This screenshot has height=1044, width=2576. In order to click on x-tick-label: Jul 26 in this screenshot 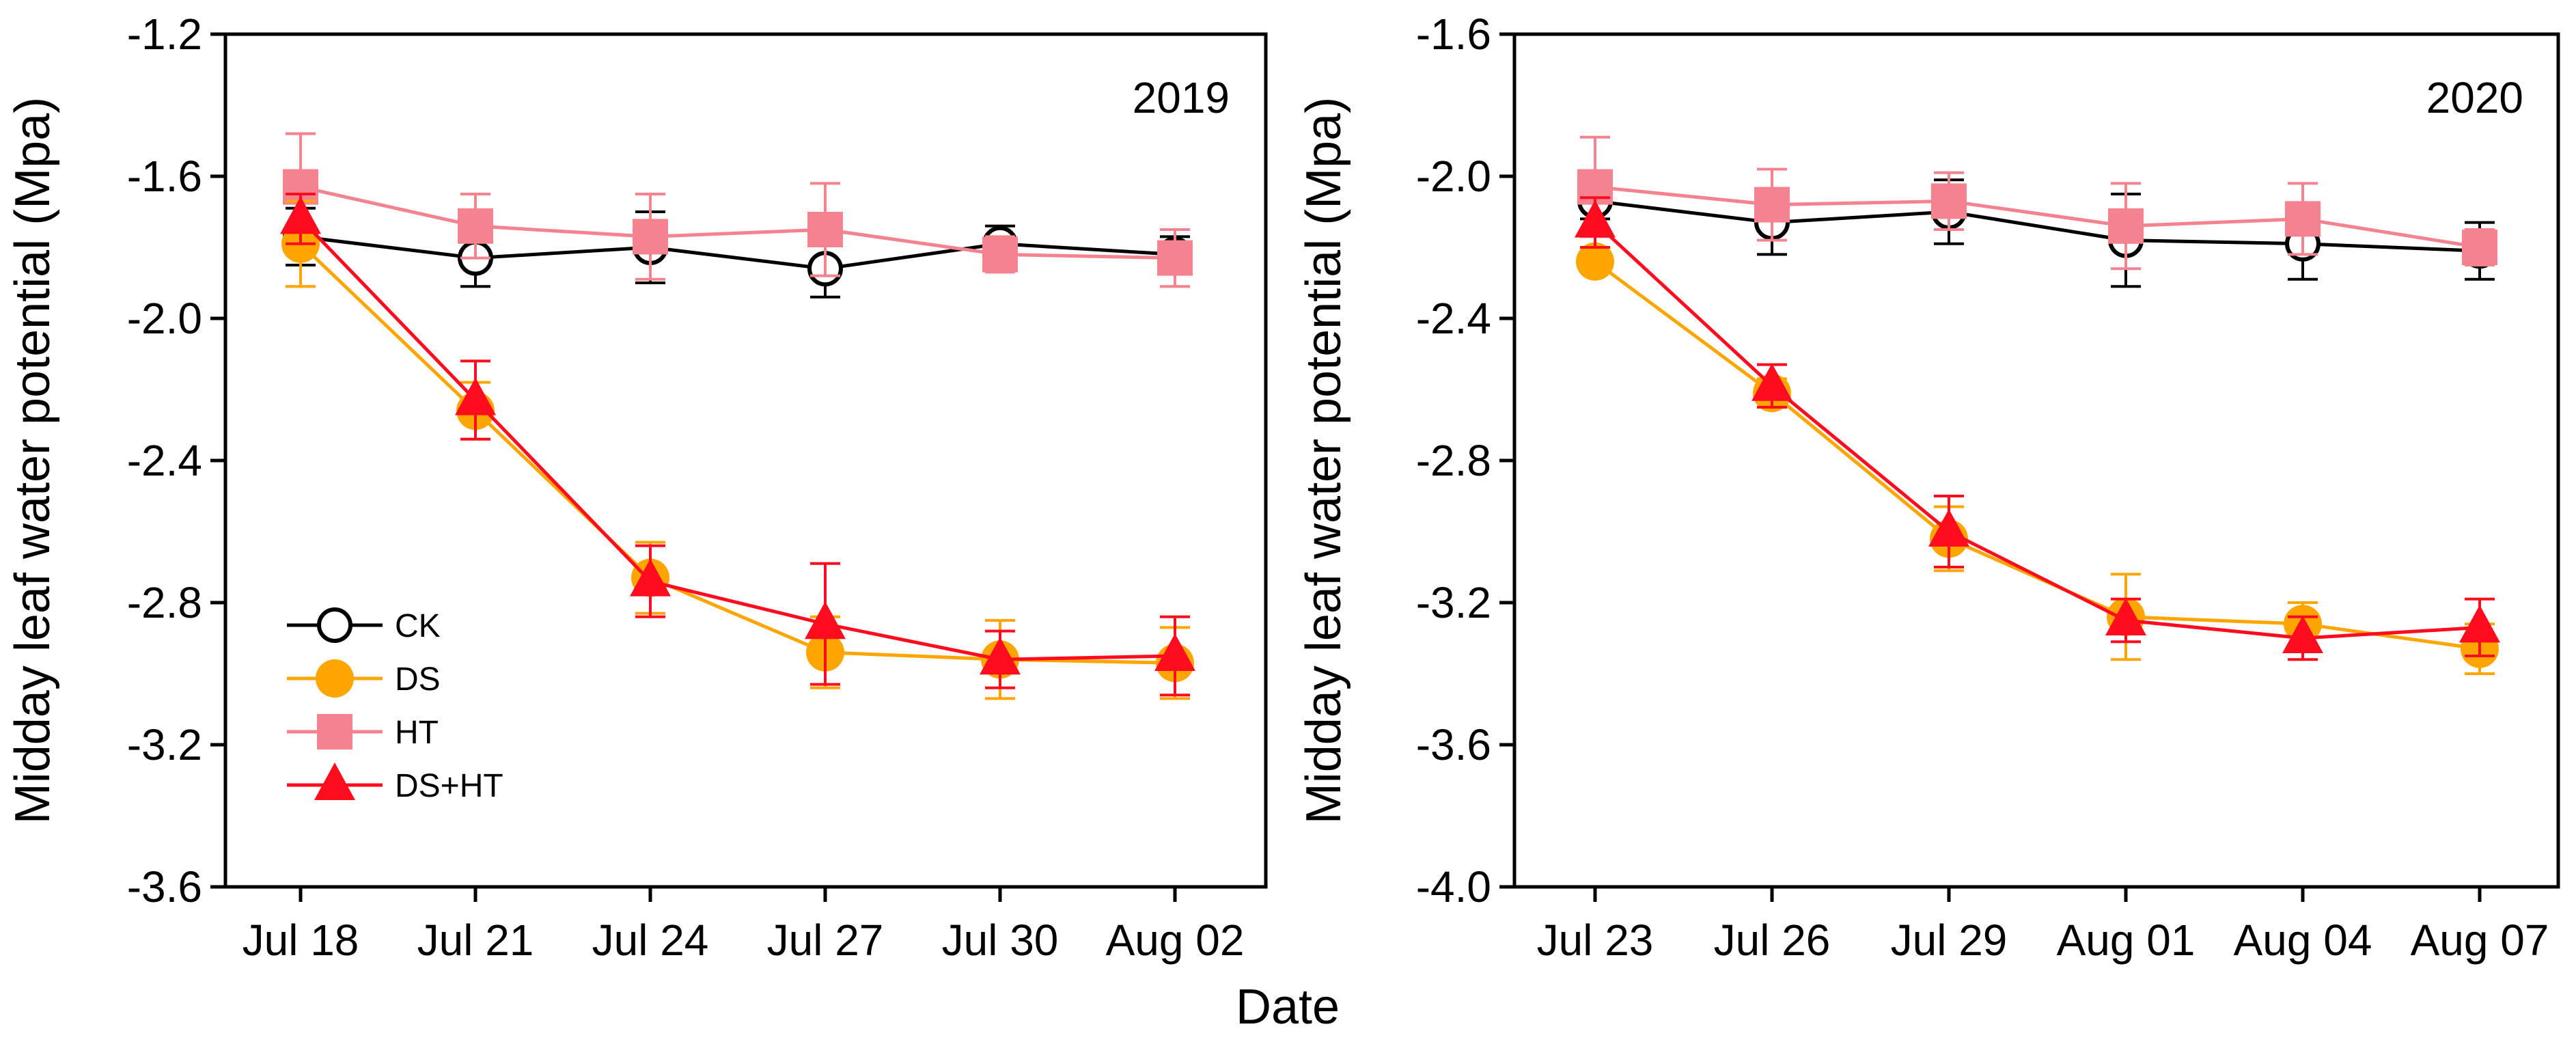, I will do `click(1772, 940)`.